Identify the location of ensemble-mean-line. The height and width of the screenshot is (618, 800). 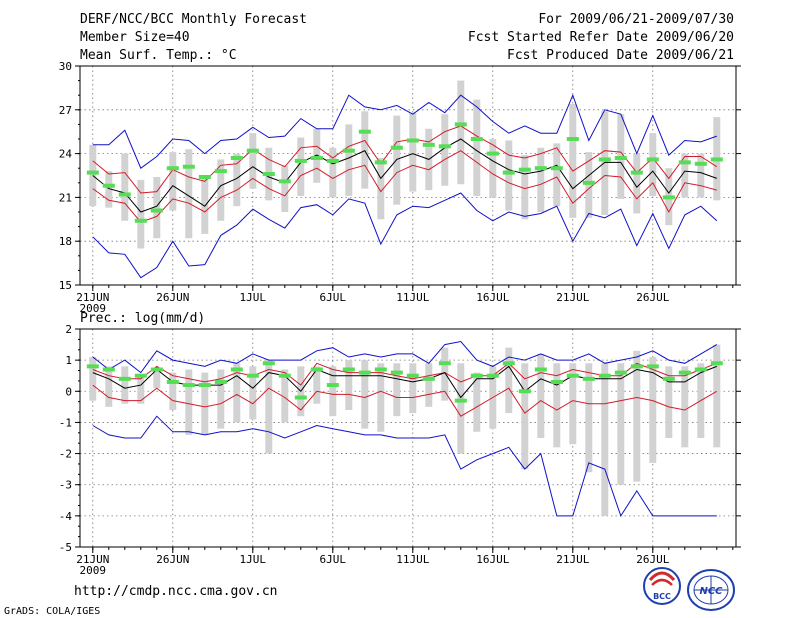
(404, 175).